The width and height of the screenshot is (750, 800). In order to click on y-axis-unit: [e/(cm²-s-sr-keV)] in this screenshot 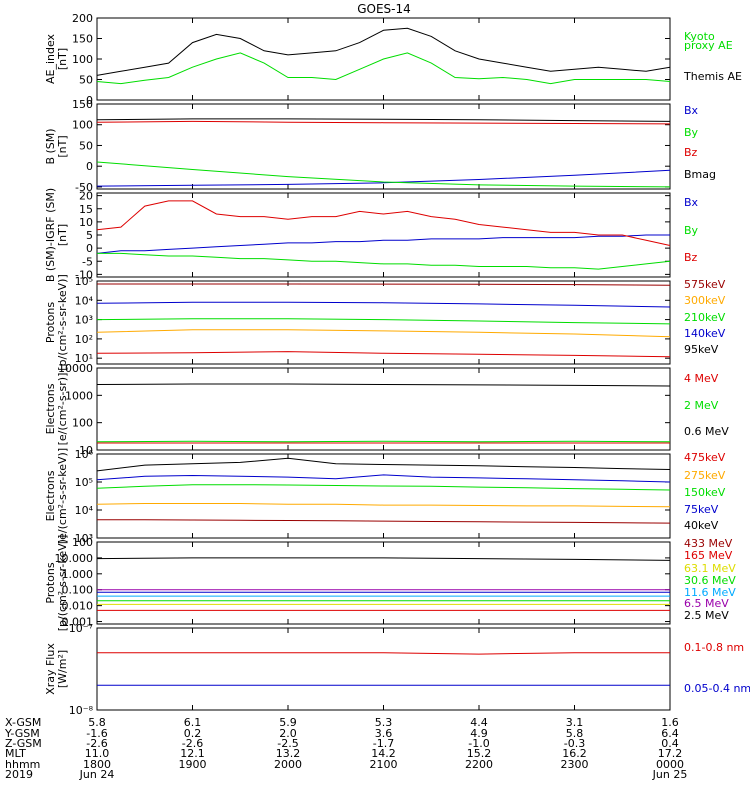, I will do `click(62, 496)`.